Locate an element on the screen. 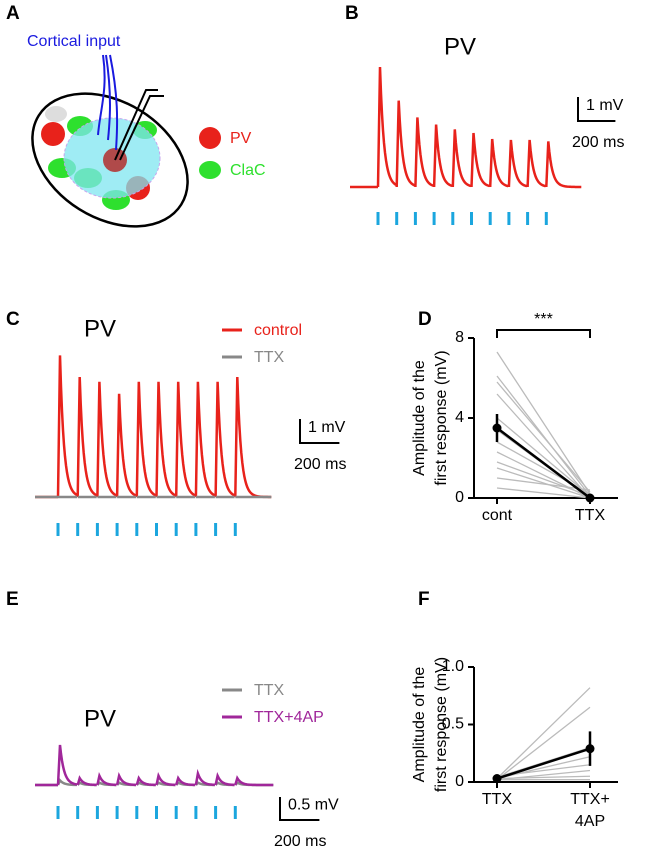 This screenshot has width=660, height=857. y-tick-label: 4 is located at coordinates (459, 417).